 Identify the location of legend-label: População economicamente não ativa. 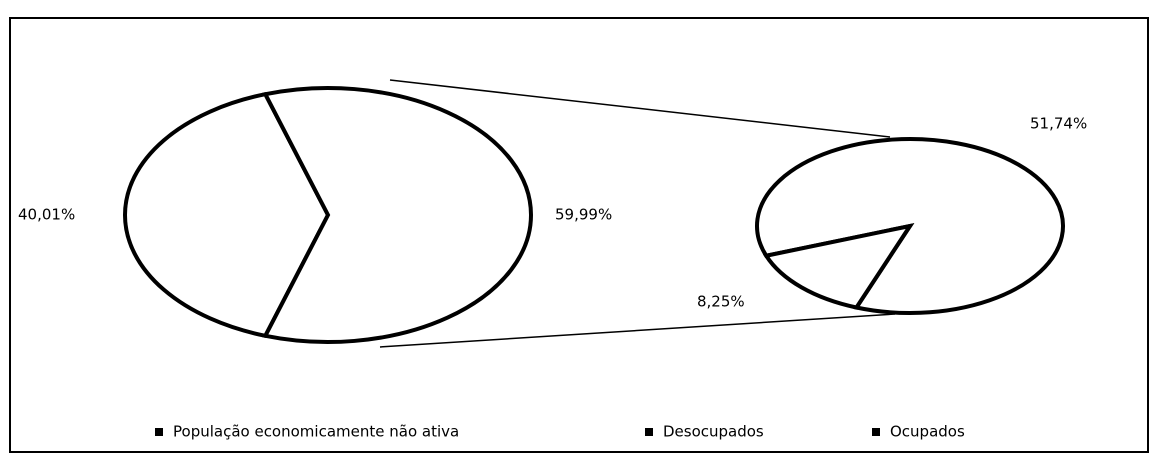
(316, 432).